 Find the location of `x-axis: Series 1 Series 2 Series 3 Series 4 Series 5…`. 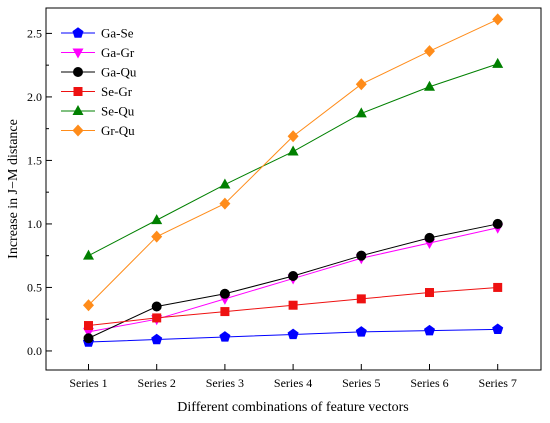

x-axis: Series 1 Series 2 Series 3 Series 4 Series 5… is located at coordinates (293, 377).